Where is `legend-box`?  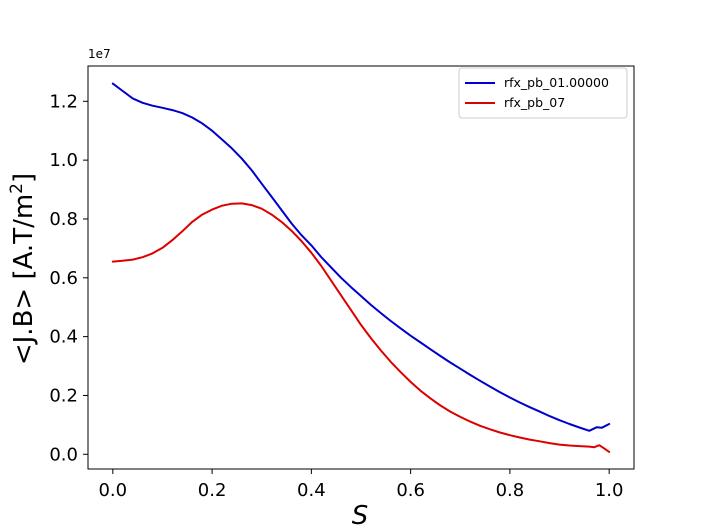
legend-box is located at coordinates (543, 93).